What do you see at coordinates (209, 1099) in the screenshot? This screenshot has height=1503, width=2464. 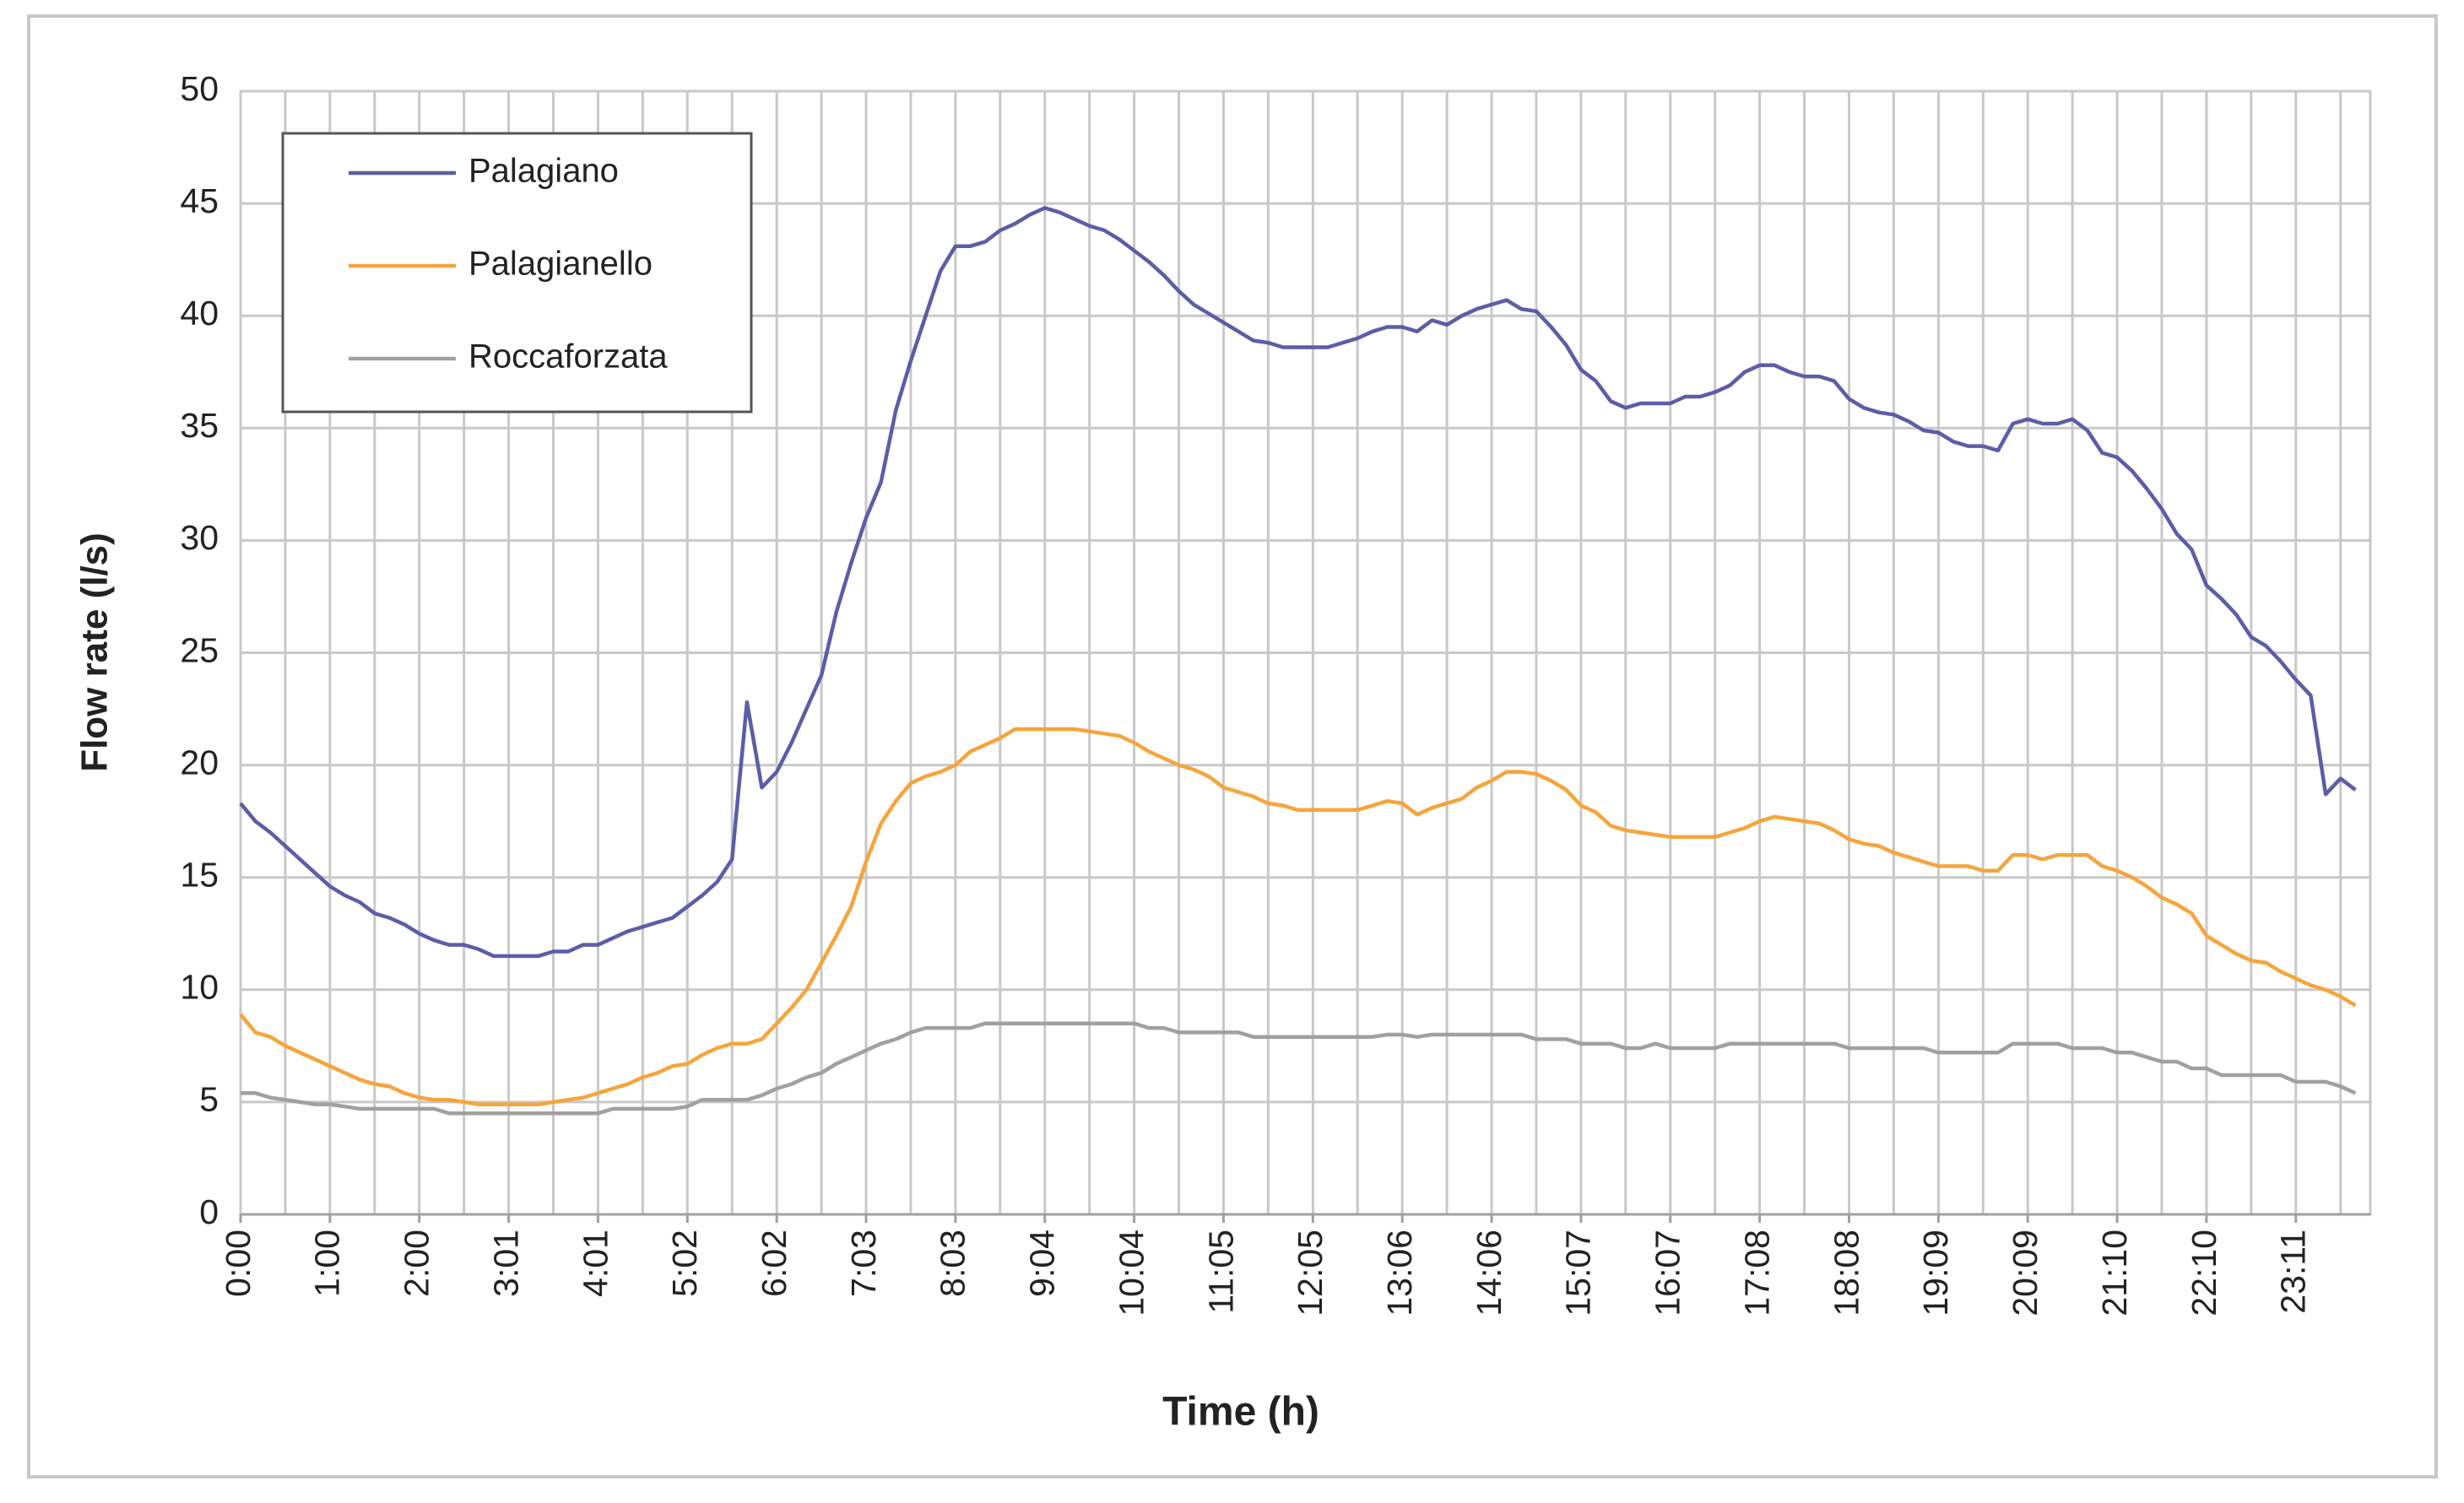 I see `y-tick-label: 5` at bounding box center [209, 1099].